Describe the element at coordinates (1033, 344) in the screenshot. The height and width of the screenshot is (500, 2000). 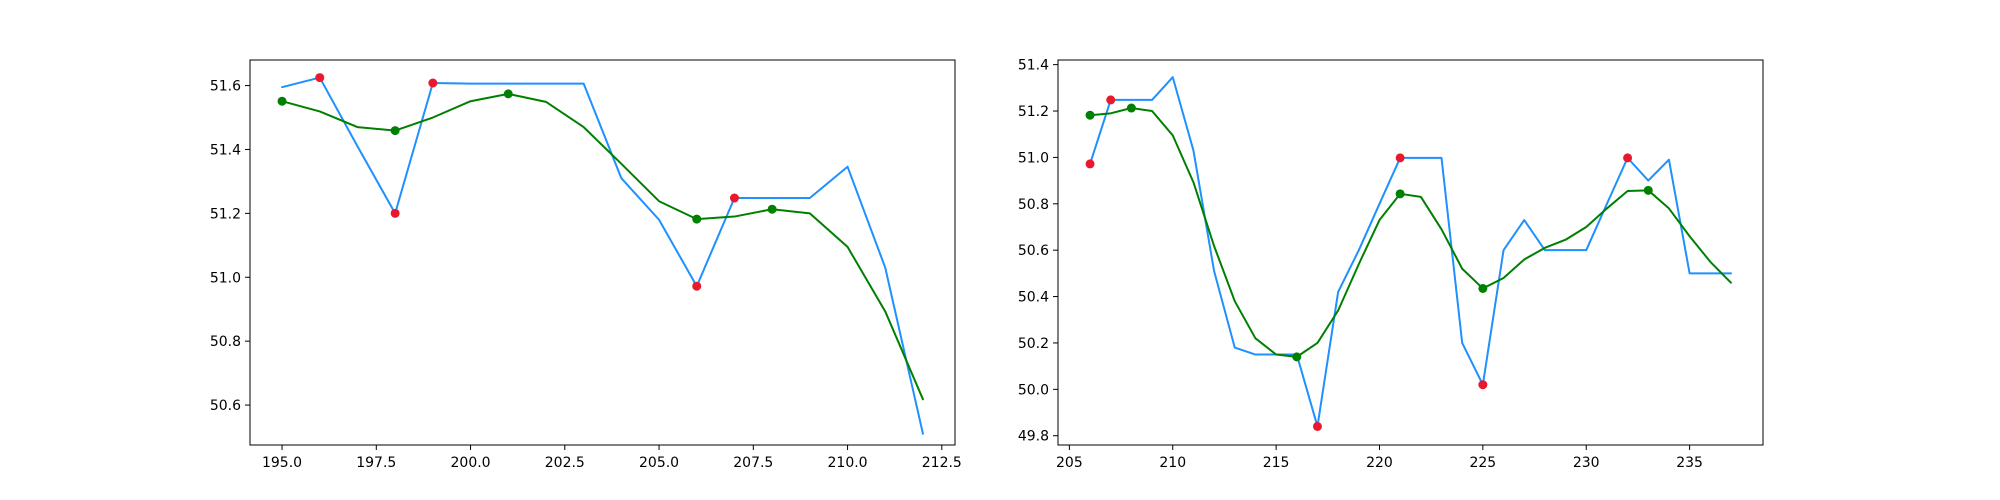
I see `y-tick-label: 50.2` at that location.